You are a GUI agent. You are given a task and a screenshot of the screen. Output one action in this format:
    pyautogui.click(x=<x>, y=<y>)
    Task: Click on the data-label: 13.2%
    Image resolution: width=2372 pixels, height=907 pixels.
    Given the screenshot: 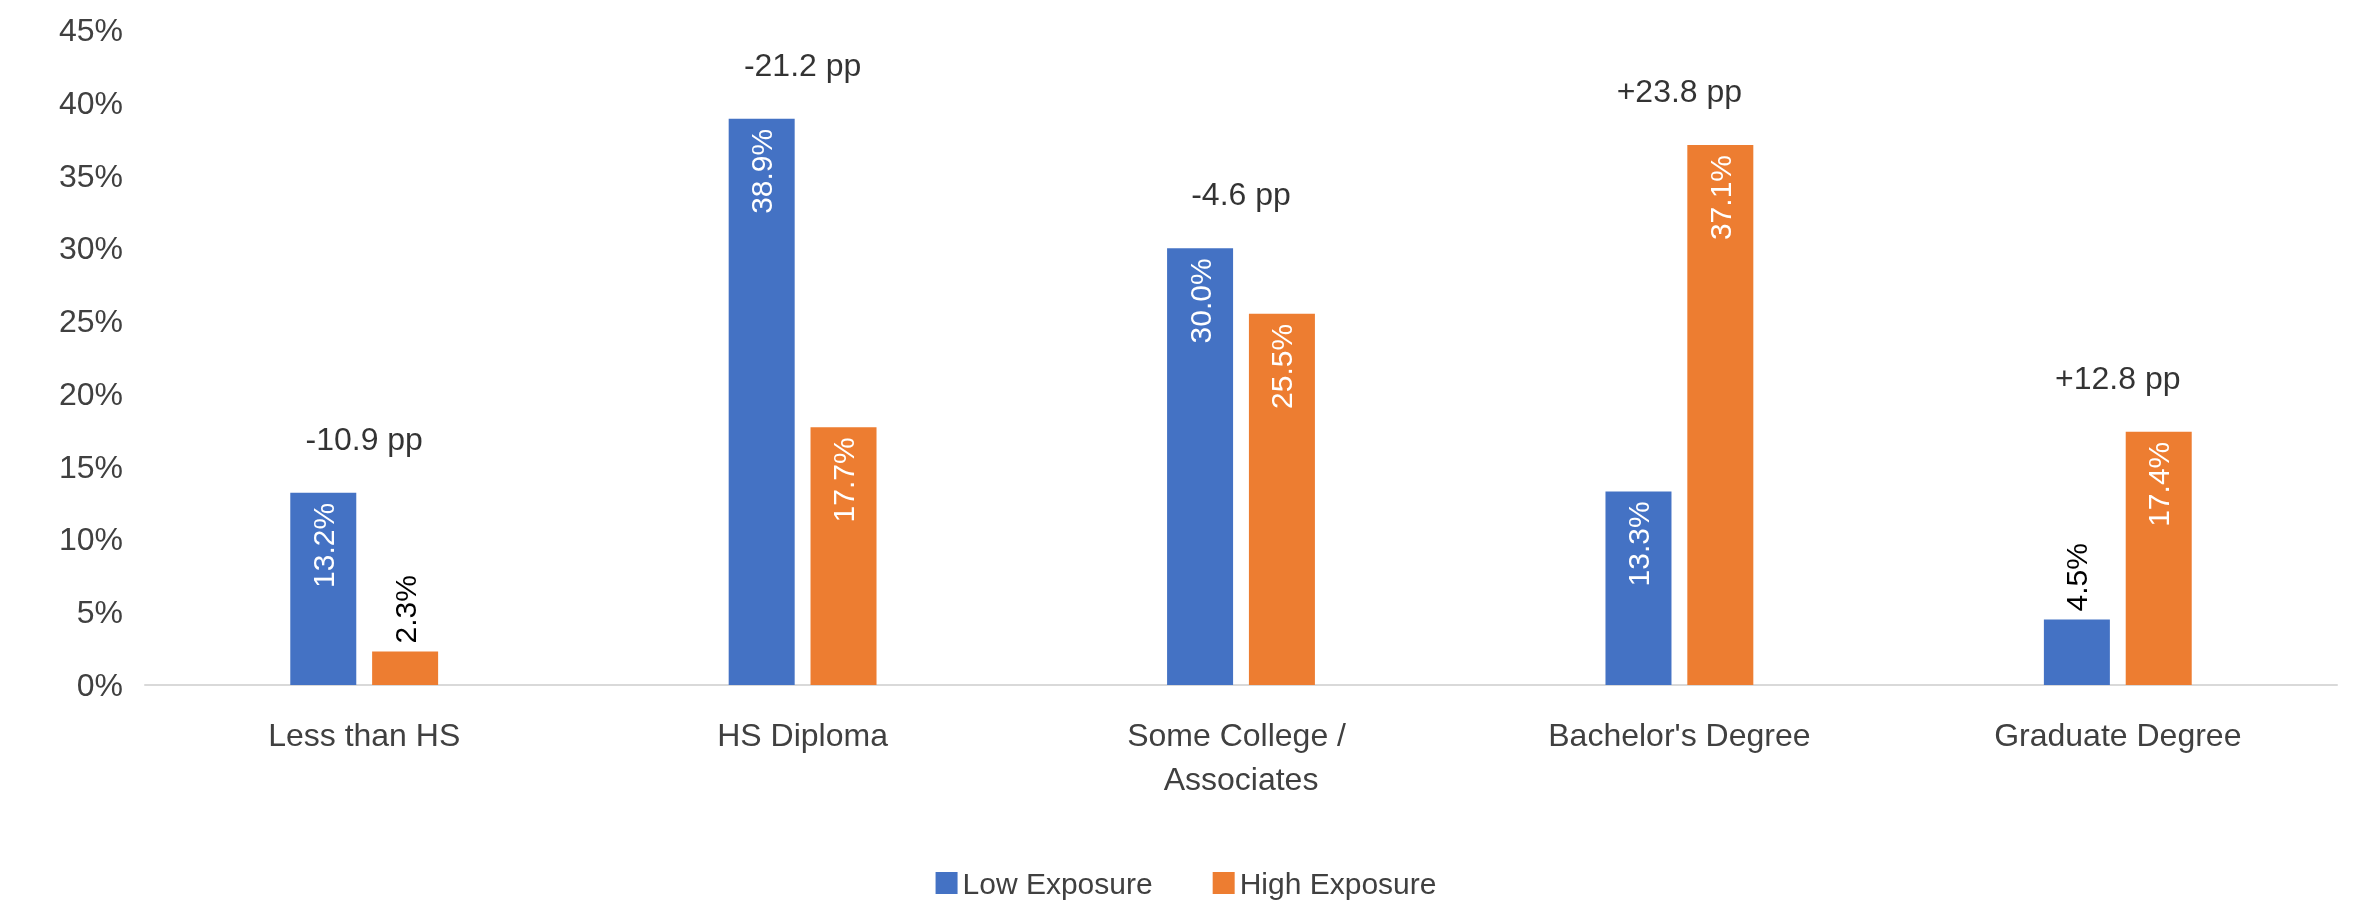 What is the action you would take?
    pyautogui.click(x=323, y=545)
    